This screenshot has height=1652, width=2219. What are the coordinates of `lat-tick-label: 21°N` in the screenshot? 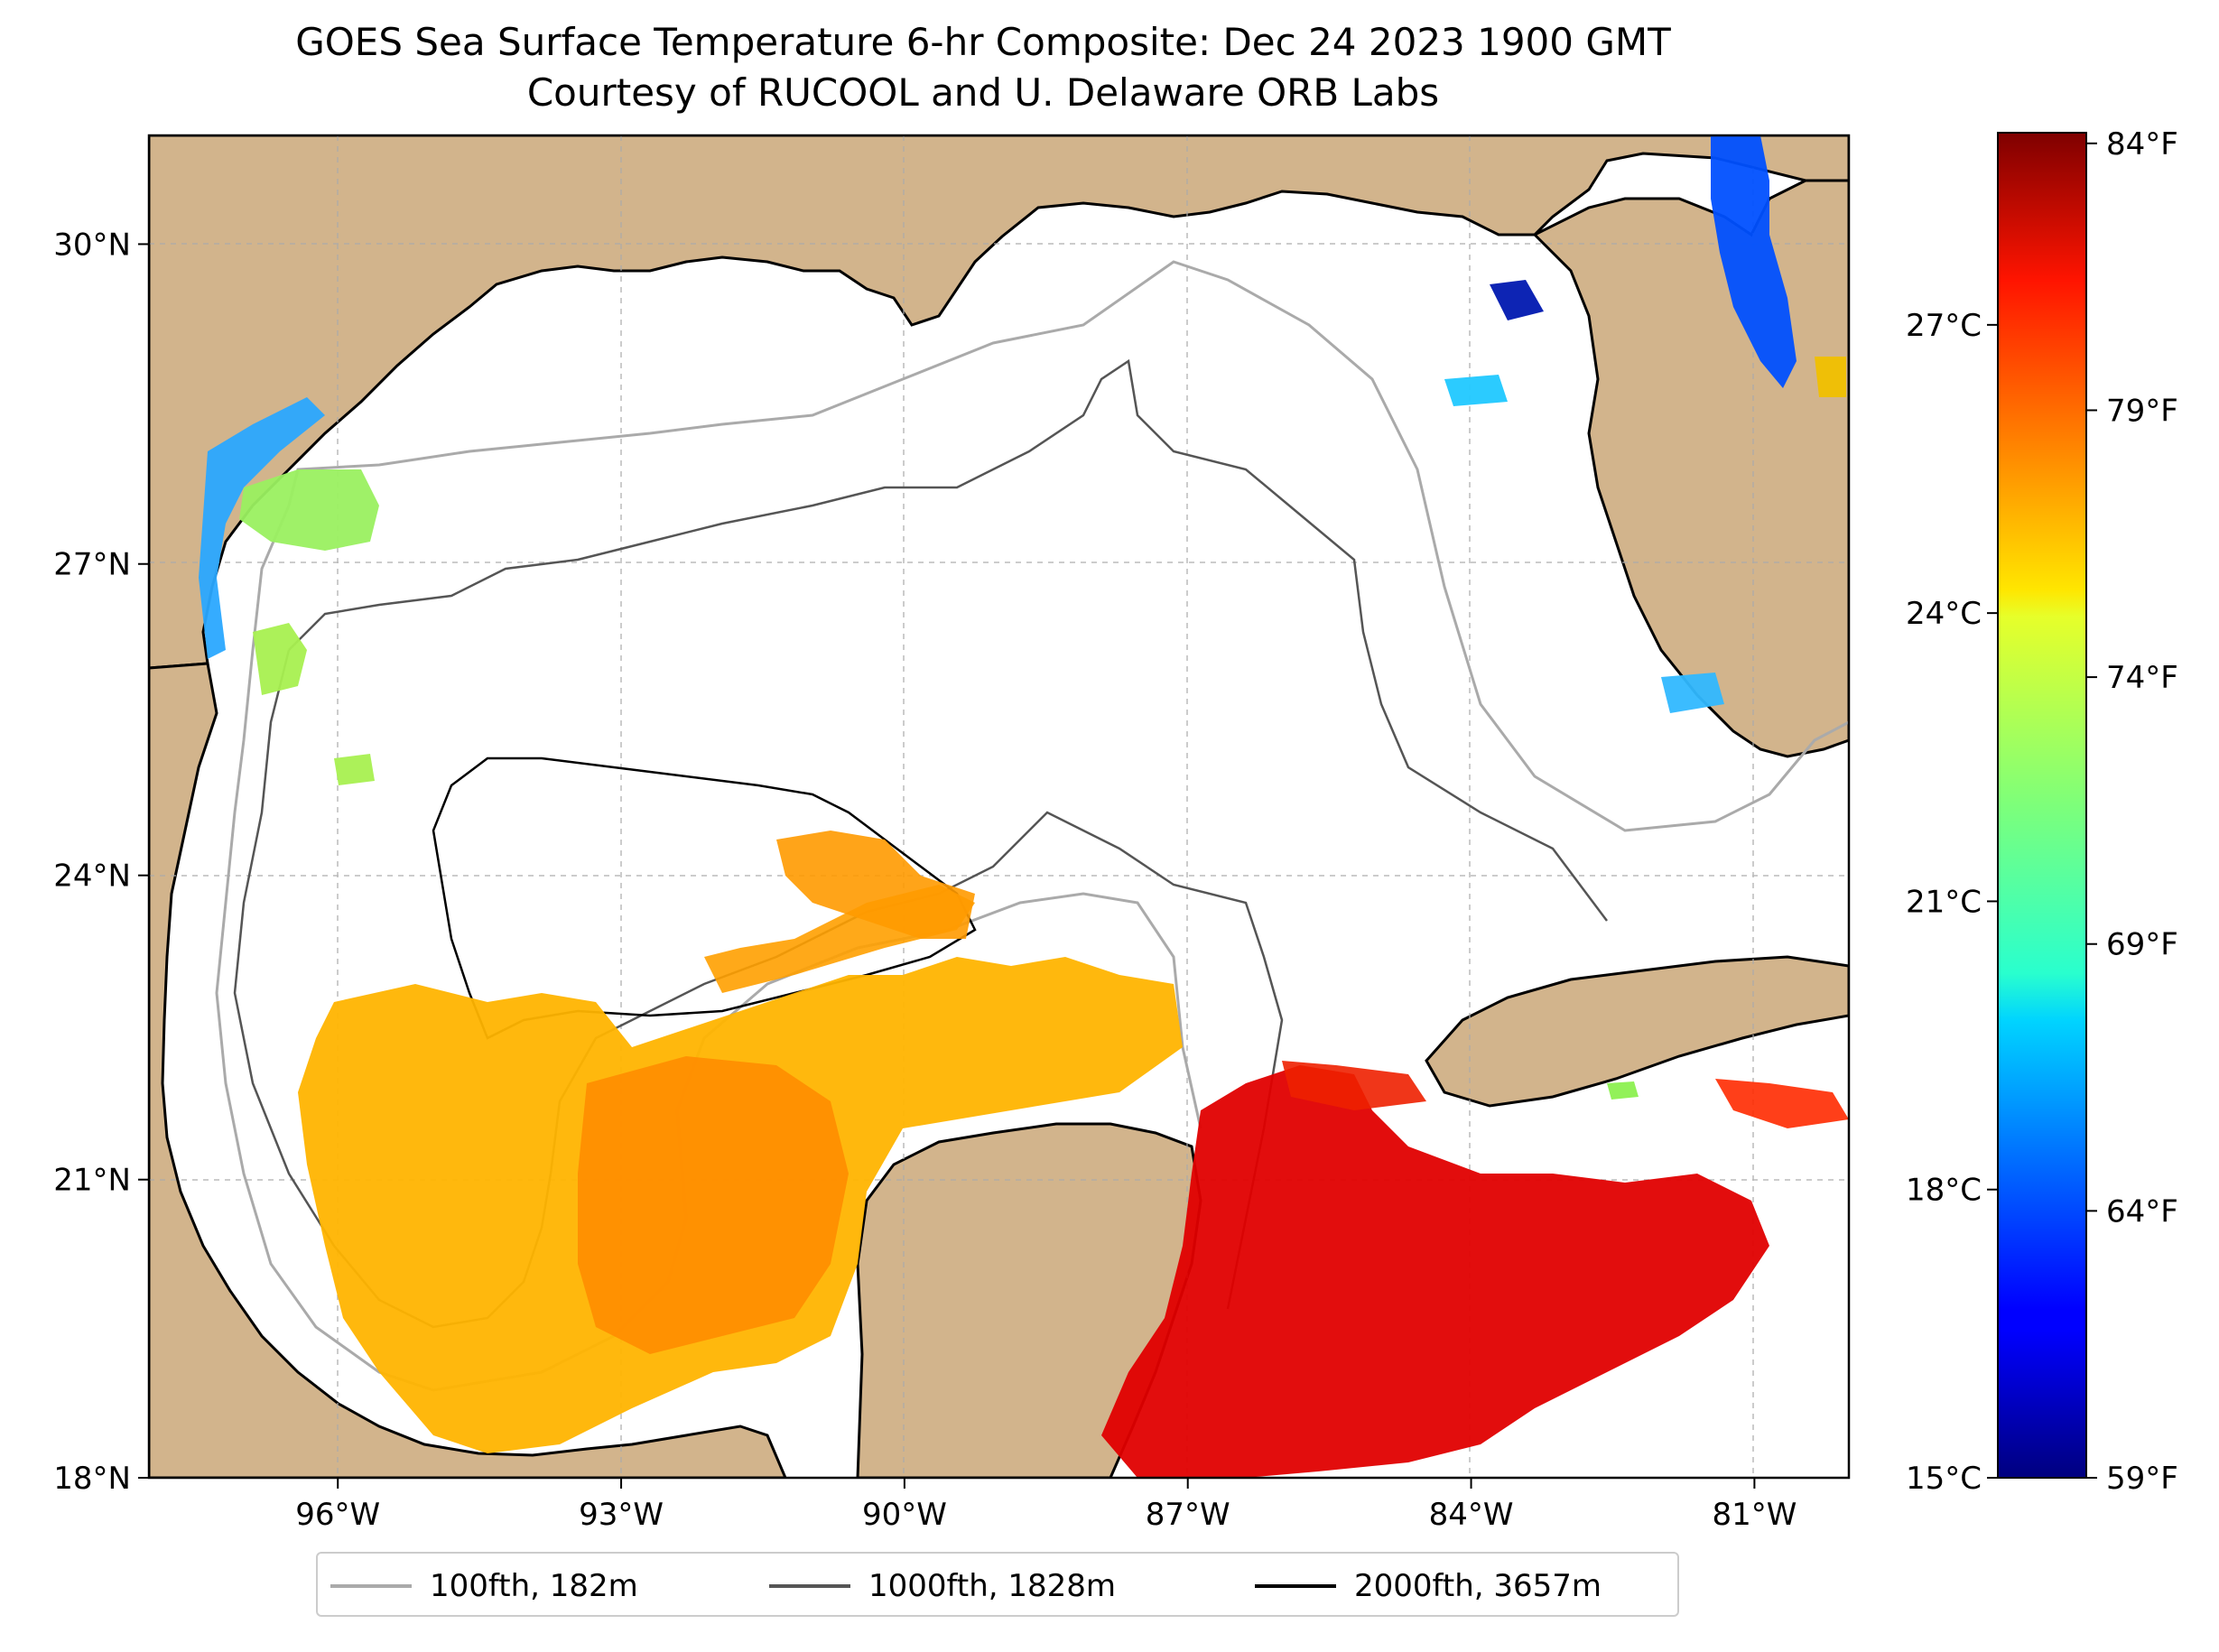 It's located at (92, 1181).